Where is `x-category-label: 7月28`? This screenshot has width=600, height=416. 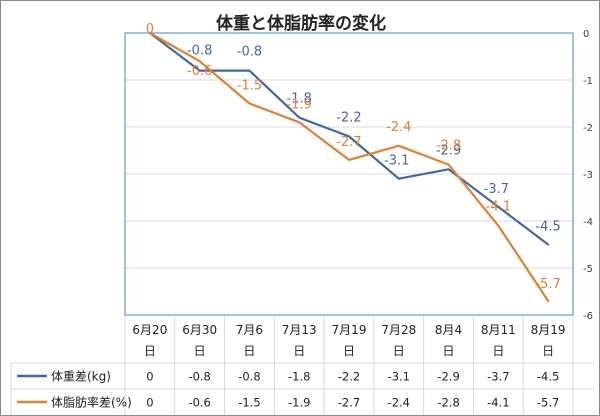 x-category-label: 7月28 is located at coordinates (398, 330).